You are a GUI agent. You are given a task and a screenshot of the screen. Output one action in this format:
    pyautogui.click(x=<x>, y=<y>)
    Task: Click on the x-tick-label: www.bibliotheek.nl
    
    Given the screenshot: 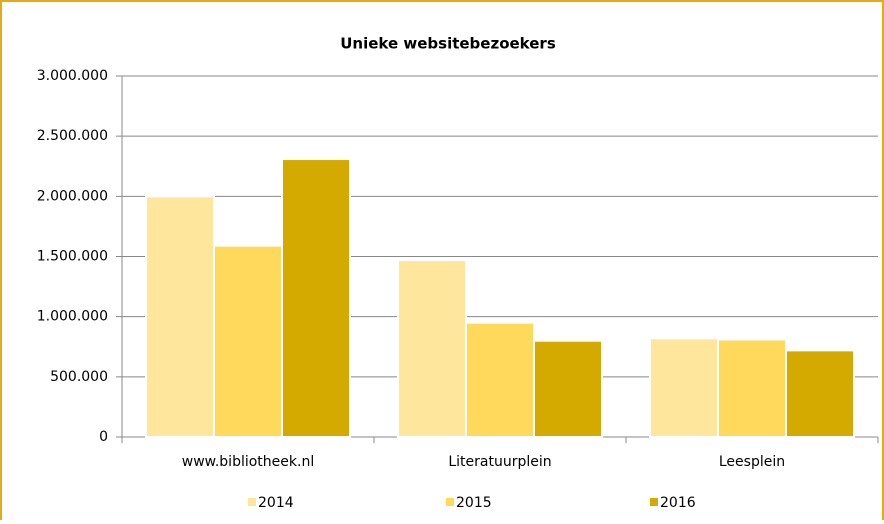 What is the action you would take?
    pyautogui.click(x=248, y=462)
    